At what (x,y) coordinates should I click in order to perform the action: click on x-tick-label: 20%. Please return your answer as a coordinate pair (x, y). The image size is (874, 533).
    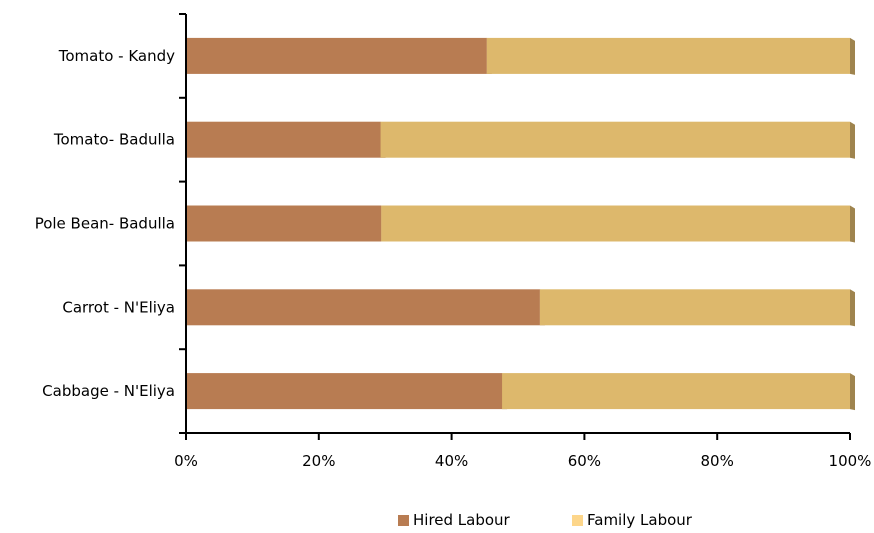
    Looking at the image, I should click on (318, 461).